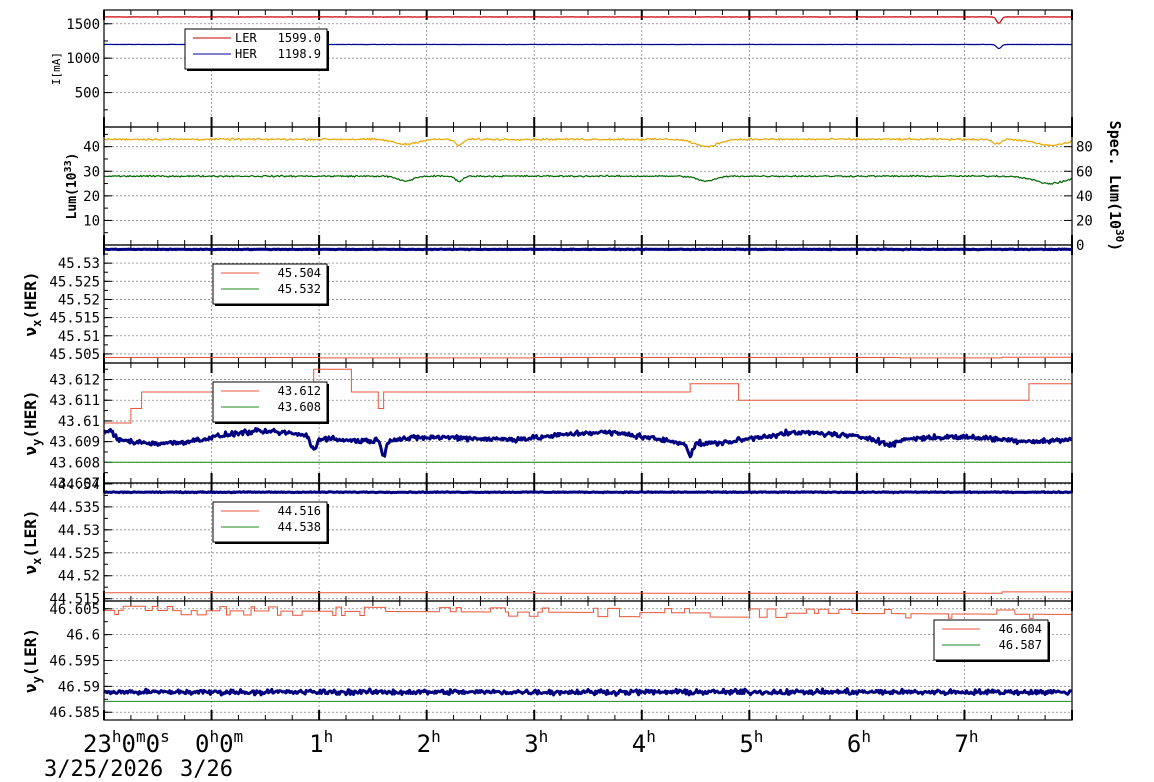 Image resolution: width=1154 pixels, height=782 pixels. What do you see at coordinates (56, 68) in the screenshot?
I see `y-axis-label: I[mA]` at bounding box center [56, 68].